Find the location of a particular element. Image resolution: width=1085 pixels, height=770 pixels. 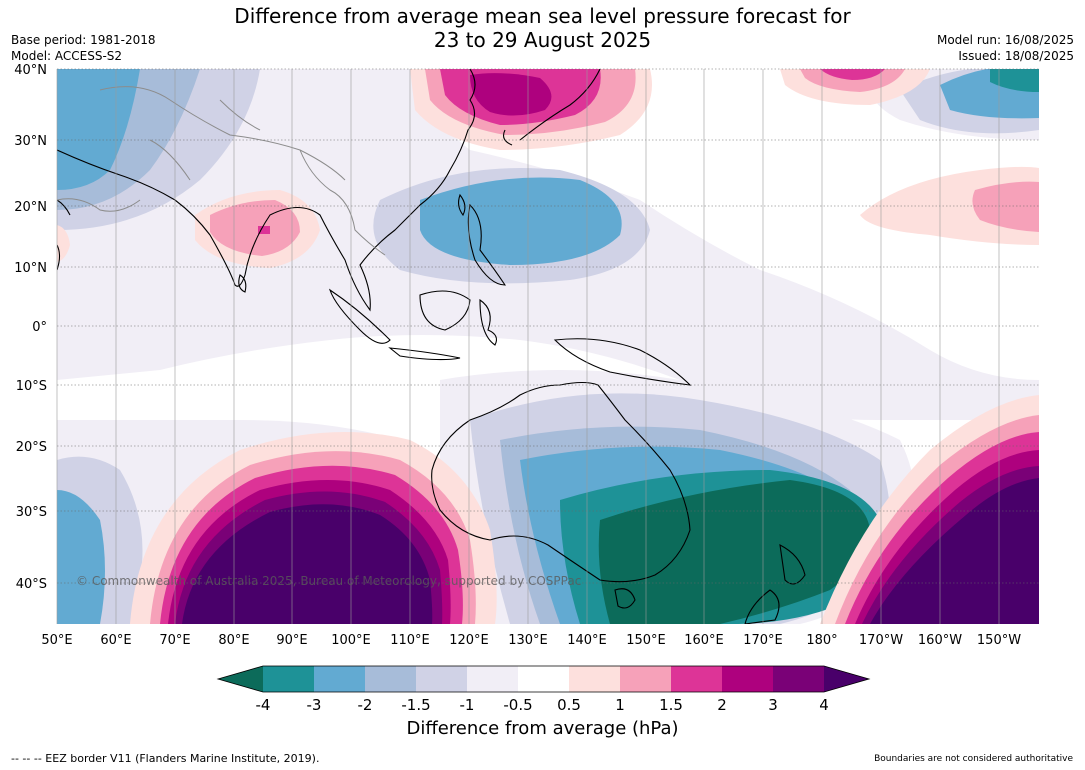

base-period: Base period: 1981-2018 is located at coordinates (83, 40).